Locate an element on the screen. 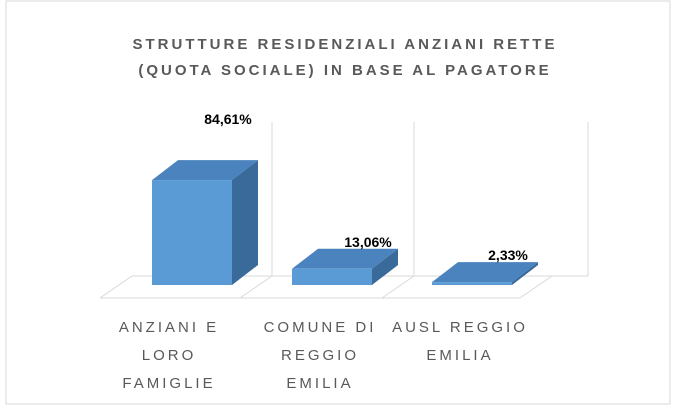  x-tick-label: ANZIANI E LORO FAMIGLIE is located at coordinates (169, 355).